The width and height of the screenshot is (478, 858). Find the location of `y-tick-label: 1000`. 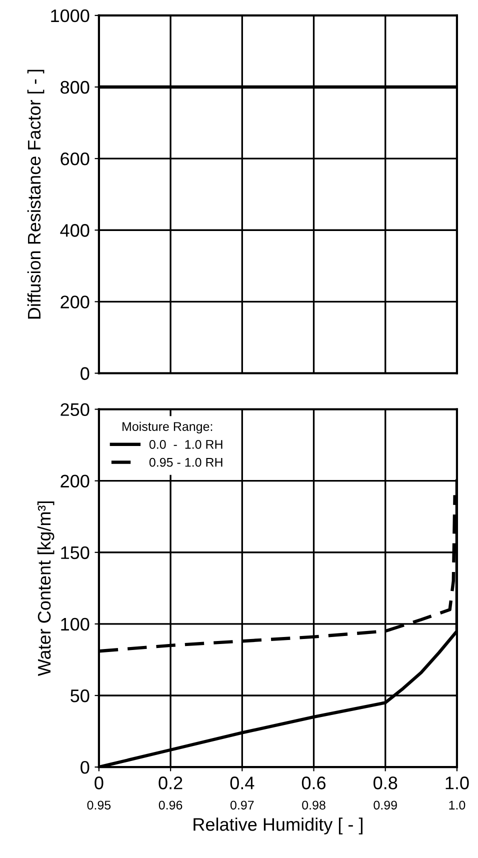

y-tick-label: 1000 is located at coordinates (70, 15).